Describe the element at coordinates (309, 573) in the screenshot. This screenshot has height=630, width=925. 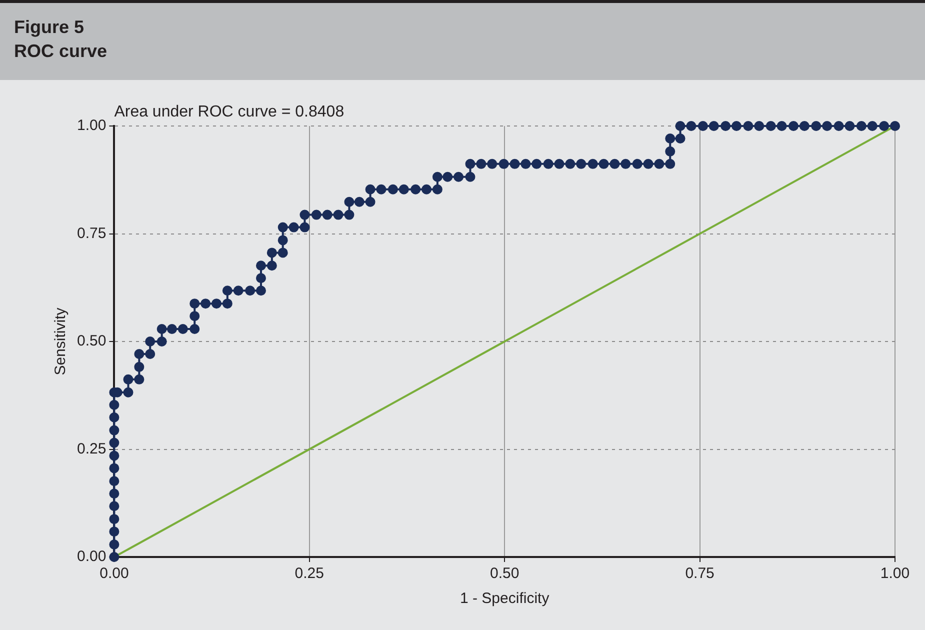
I see `x-tick-label: 0.25` at that location.